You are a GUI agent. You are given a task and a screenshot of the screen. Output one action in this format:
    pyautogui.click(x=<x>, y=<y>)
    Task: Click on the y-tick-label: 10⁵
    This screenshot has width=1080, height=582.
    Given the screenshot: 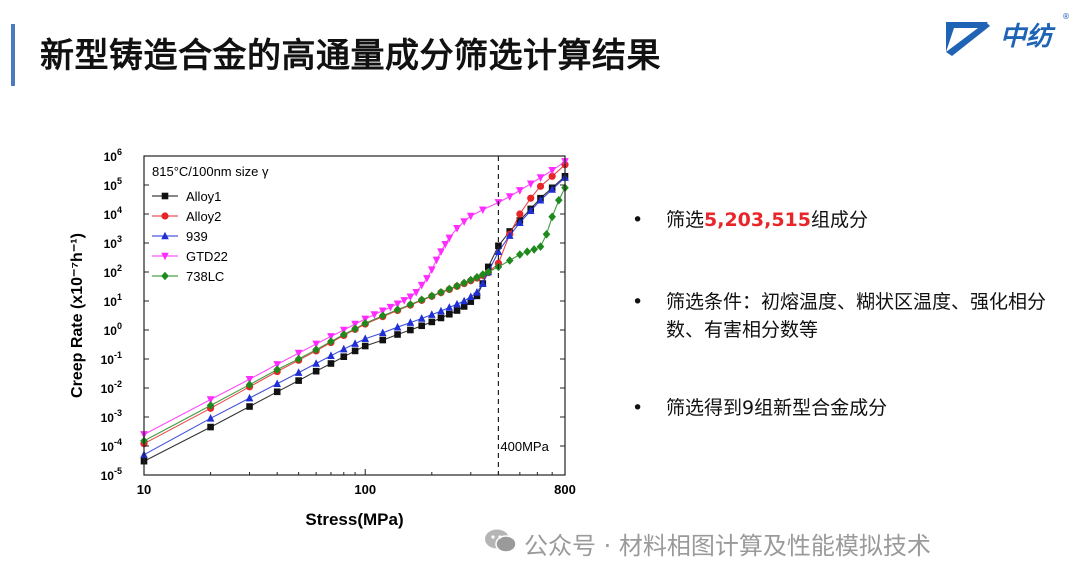 What is the action you would take?
    pyautogui.click(x=113, y=184)
    